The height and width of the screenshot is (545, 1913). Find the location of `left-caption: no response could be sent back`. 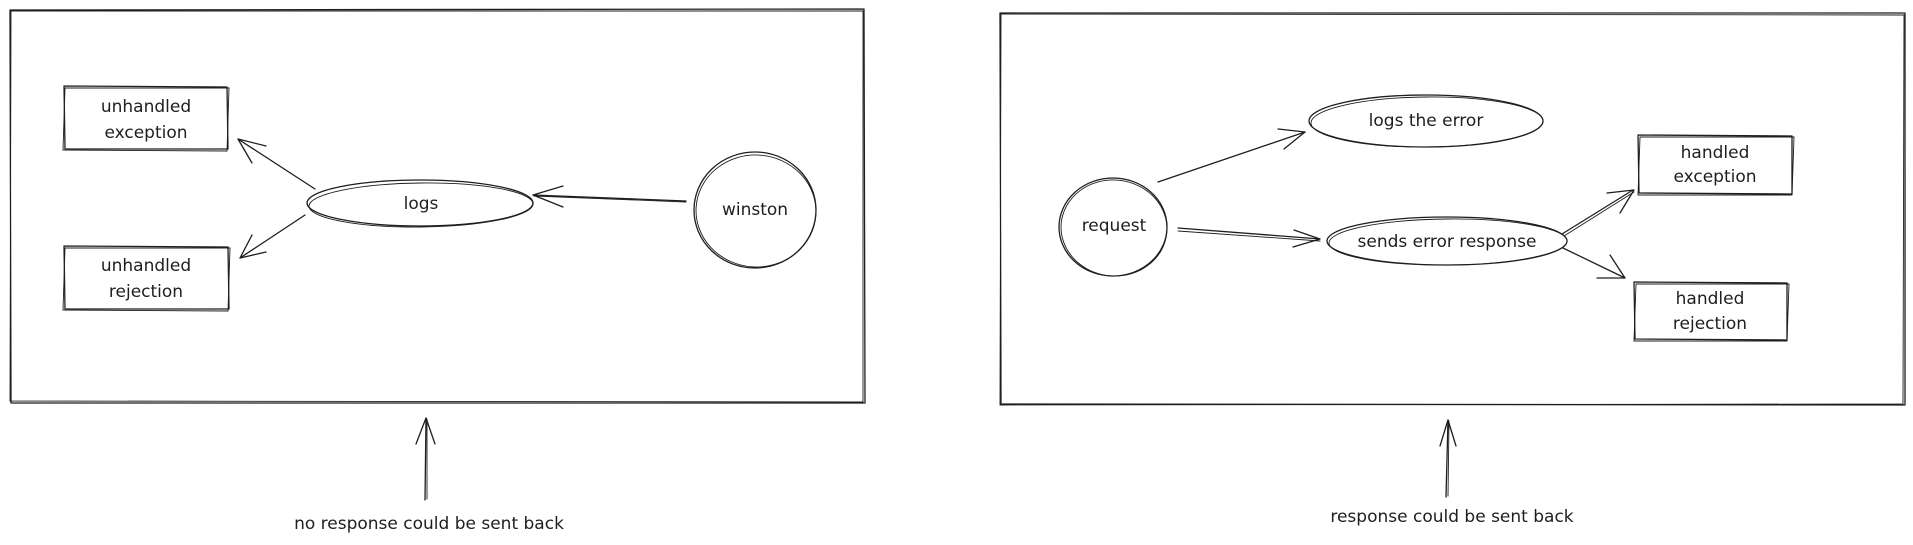

left-caption: no response could be sent back is located at coordinates (429, 524).